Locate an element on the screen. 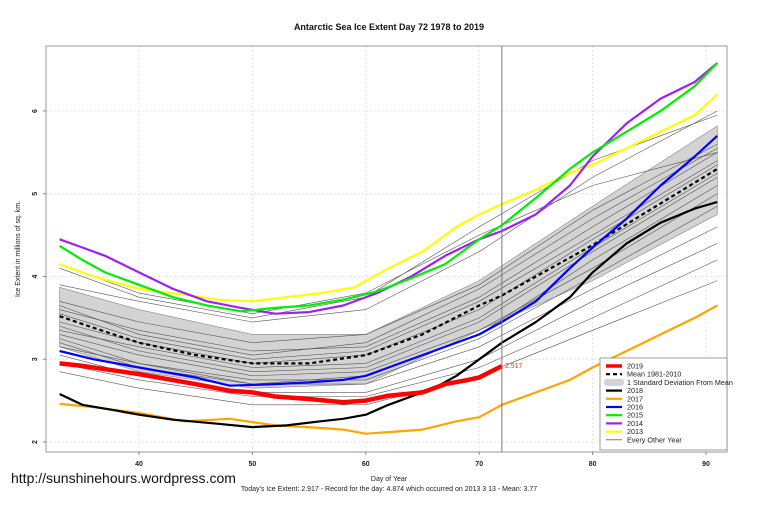 The width and height of the screenshot is (760, 506). legend-label: 2018 is located at coordinates (635, 390).